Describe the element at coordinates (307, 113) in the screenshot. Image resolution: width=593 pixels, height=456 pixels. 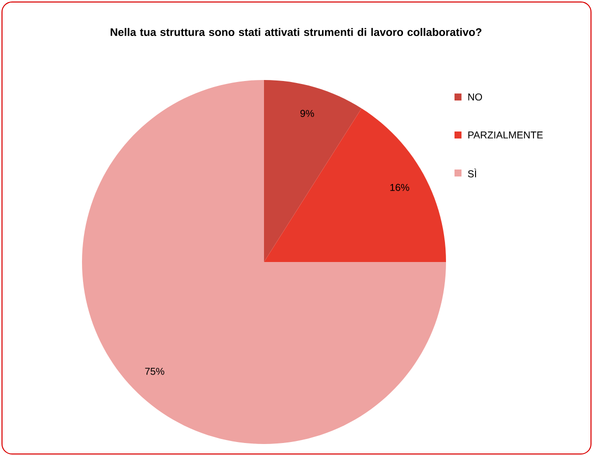
I see `data-label: 9%` at that location.